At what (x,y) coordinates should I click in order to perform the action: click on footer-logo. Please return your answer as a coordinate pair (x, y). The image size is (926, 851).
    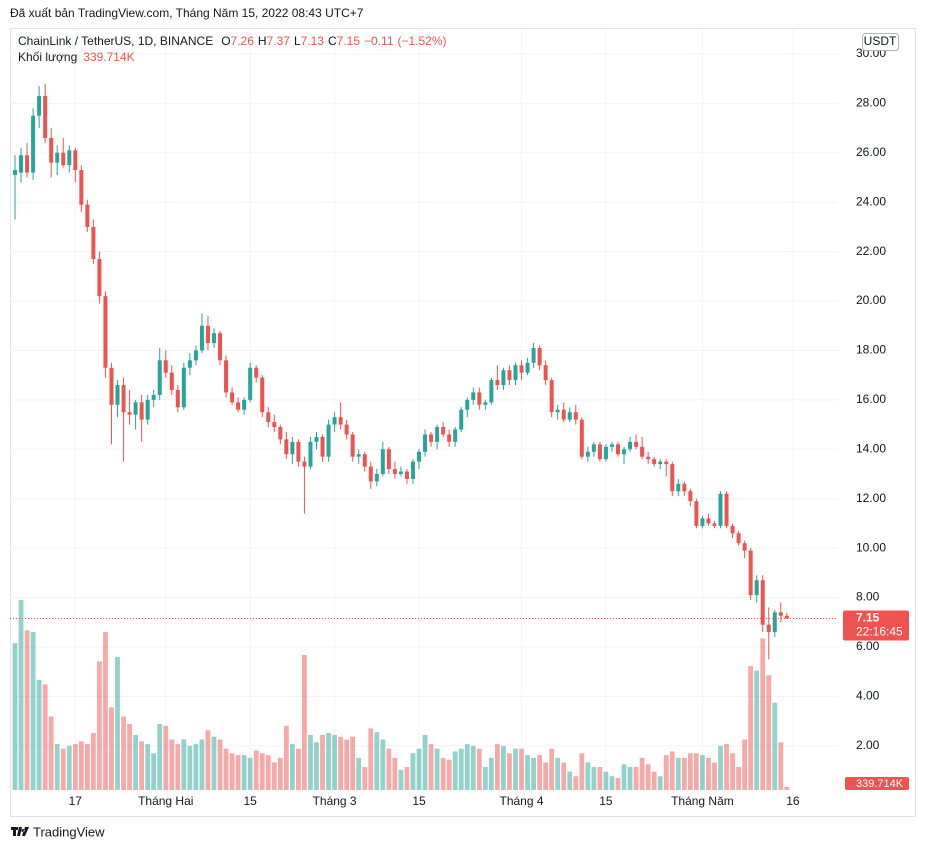
    Looking at the image, I should click on (20, 831).